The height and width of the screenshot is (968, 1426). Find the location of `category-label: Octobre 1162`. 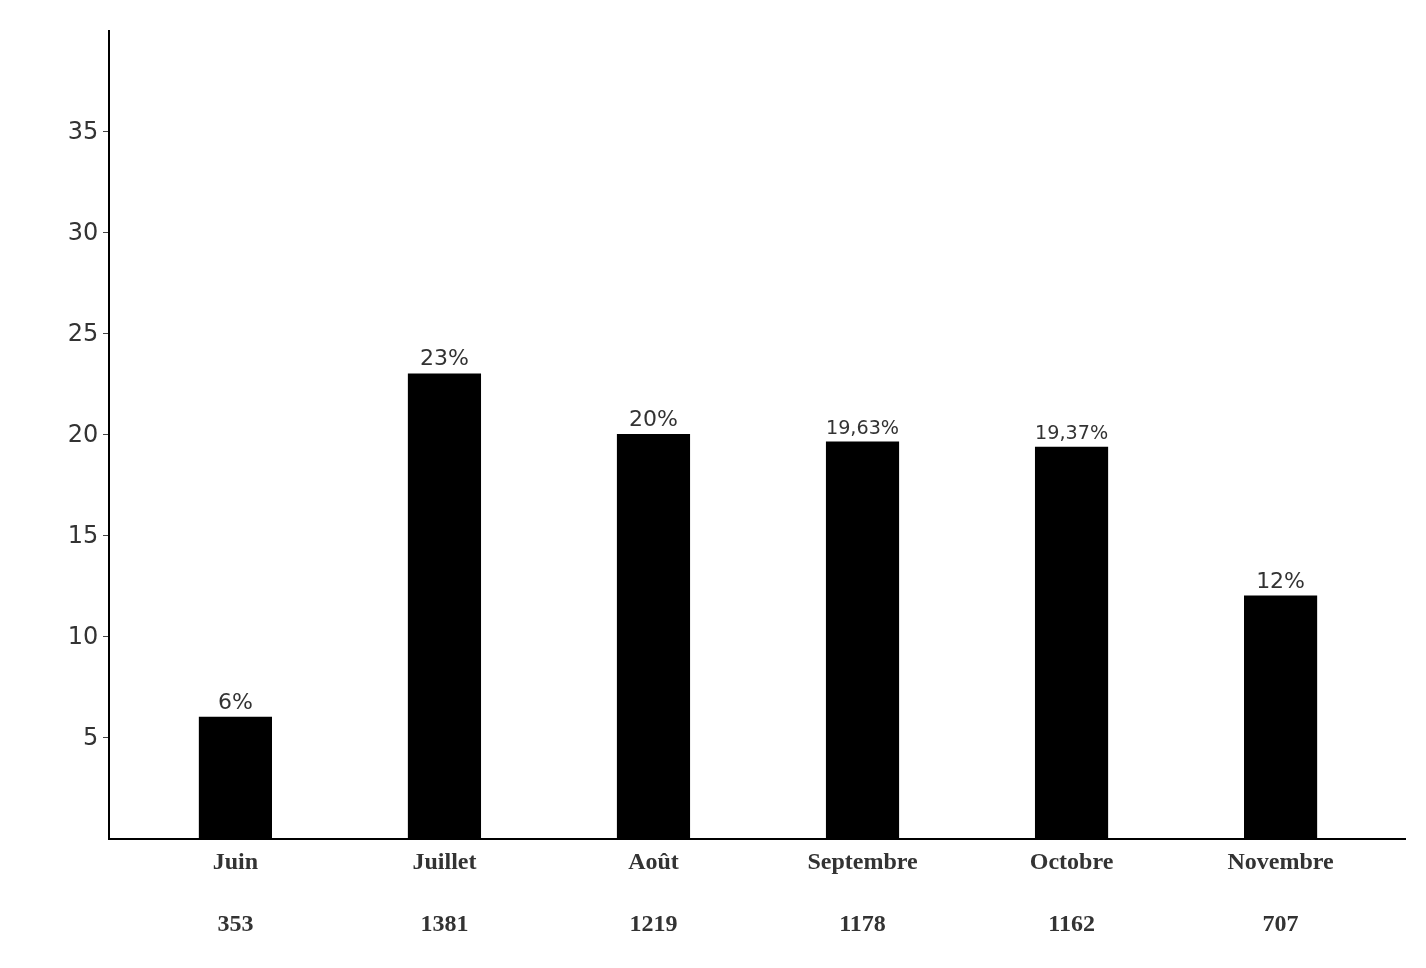

category-label: Octobre 1162 is located at coordinates (1071, 892).